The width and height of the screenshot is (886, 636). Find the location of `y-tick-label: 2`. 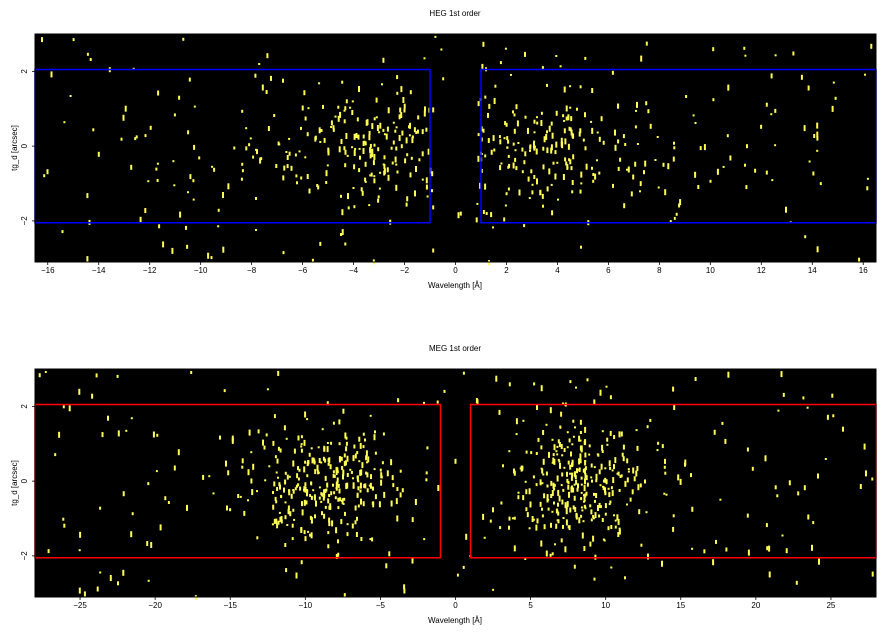

y-tick-label: 2 is located at coordinates (24, 71).